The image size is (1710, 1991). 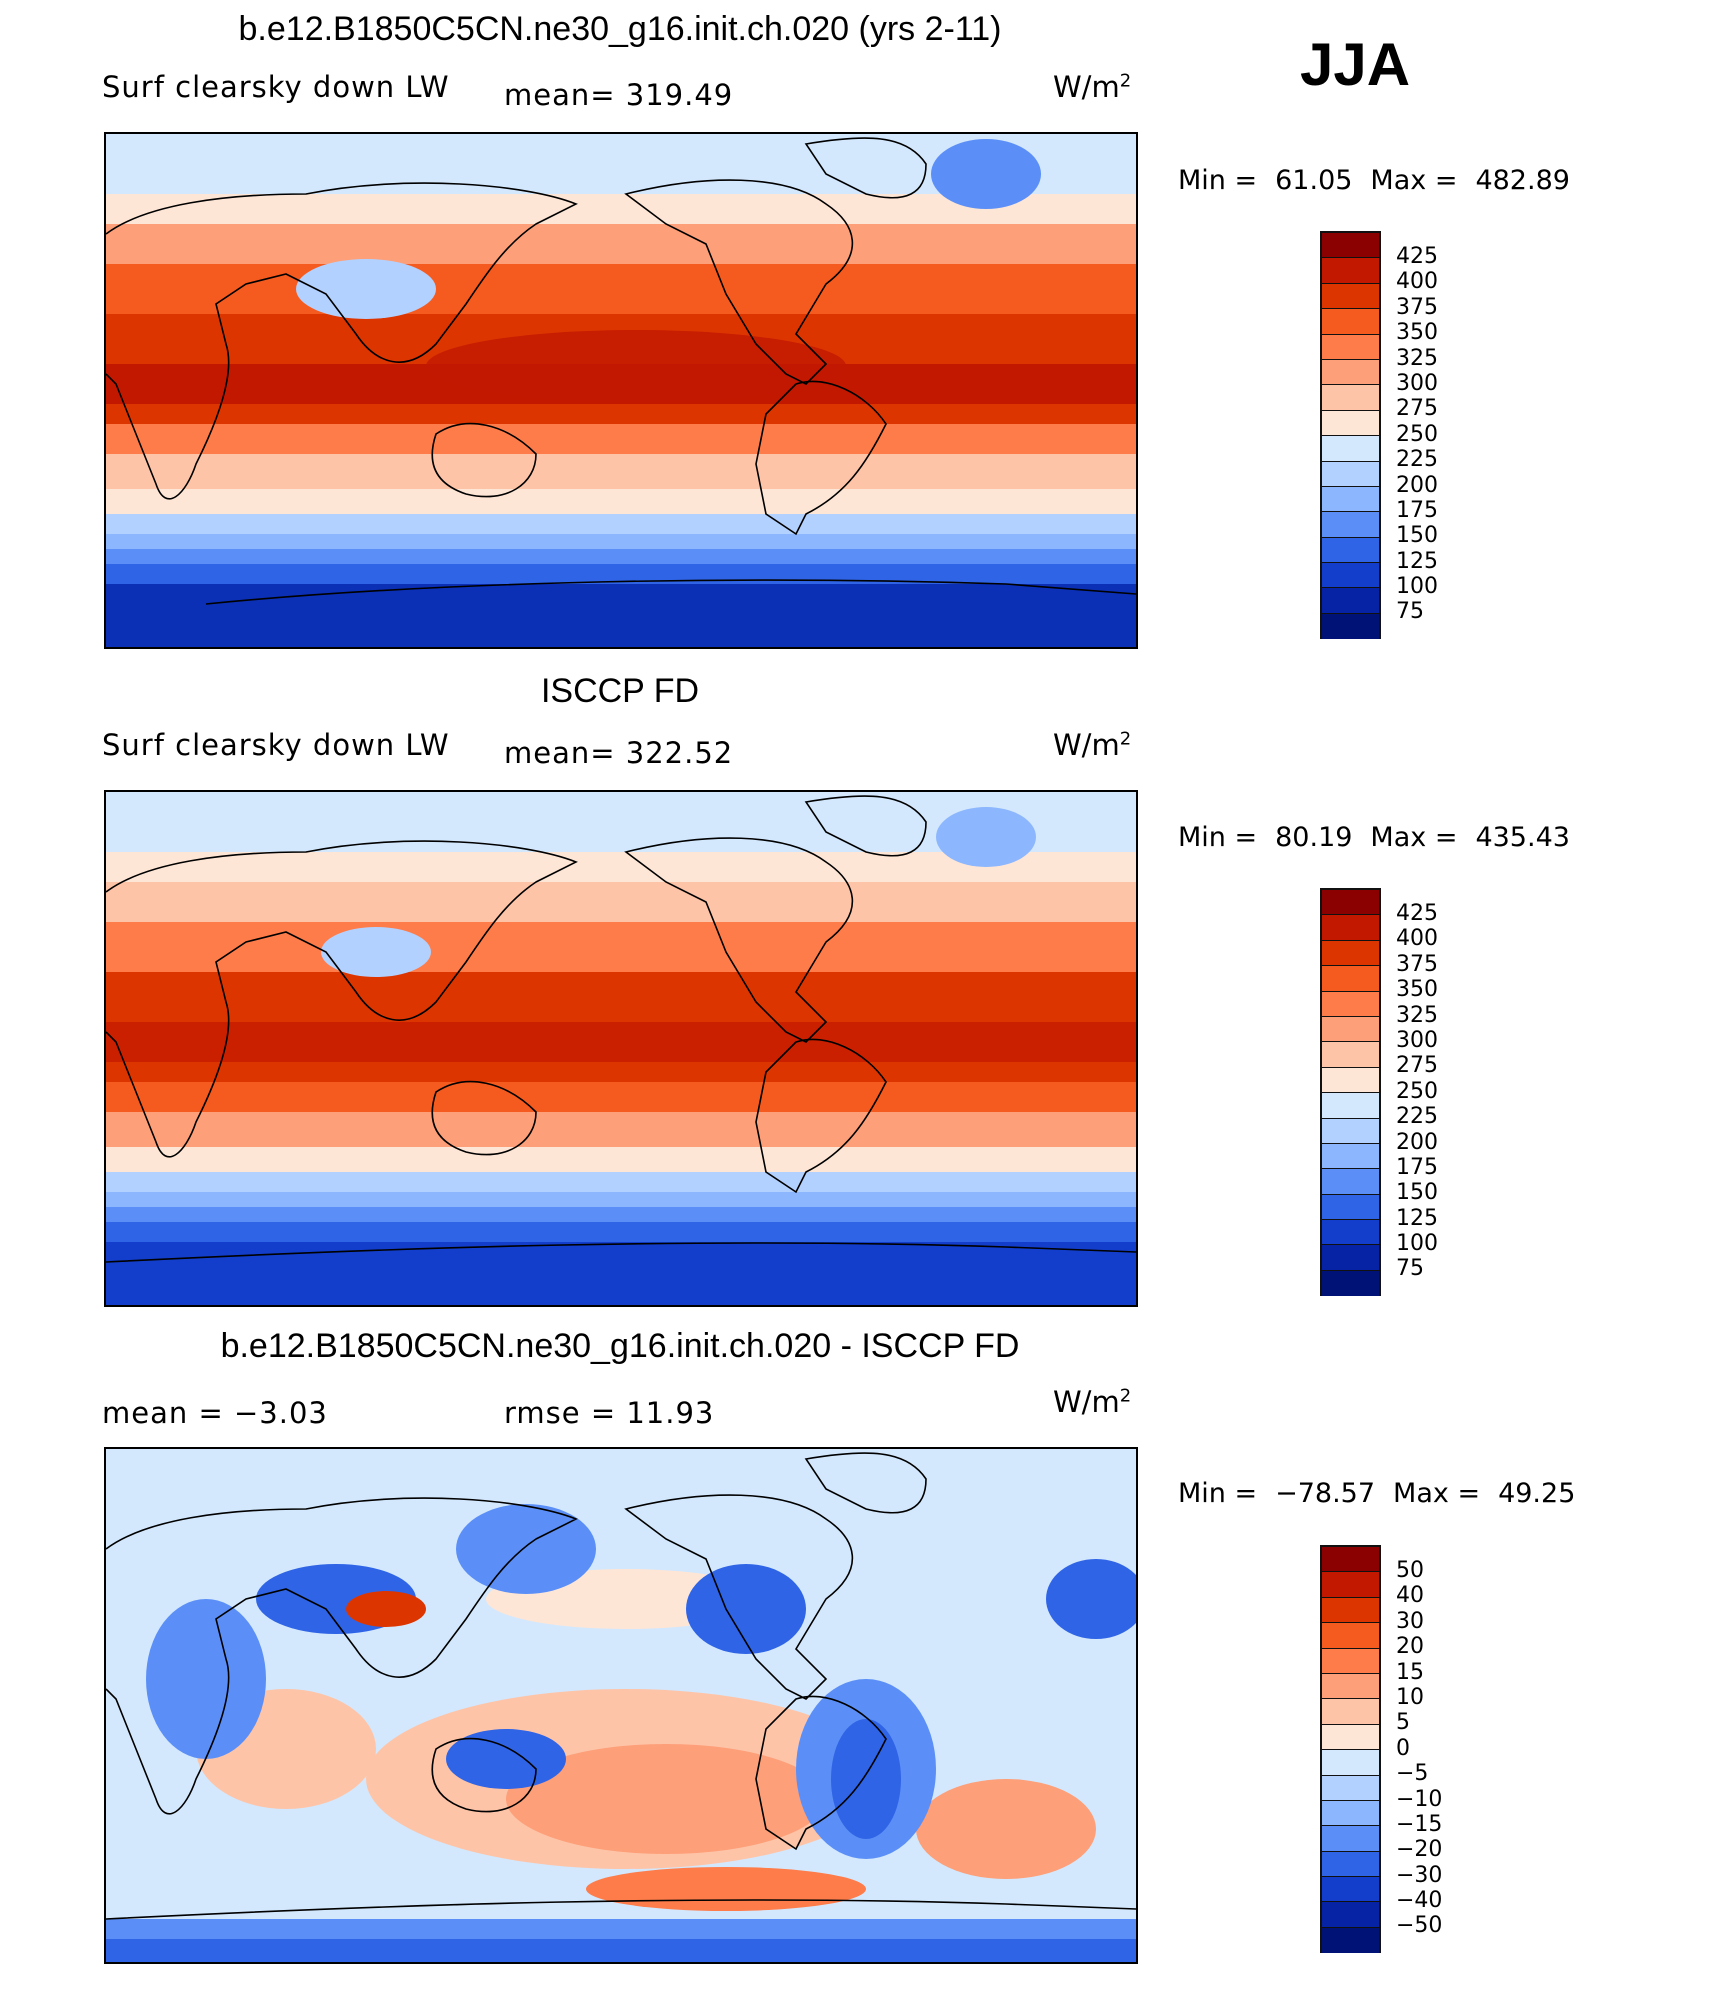 What do you see at coordinates (1419, 1799) in the screenshot?
I see `colorbar-tick-label: −10` at bounding box center [1419, 1799].